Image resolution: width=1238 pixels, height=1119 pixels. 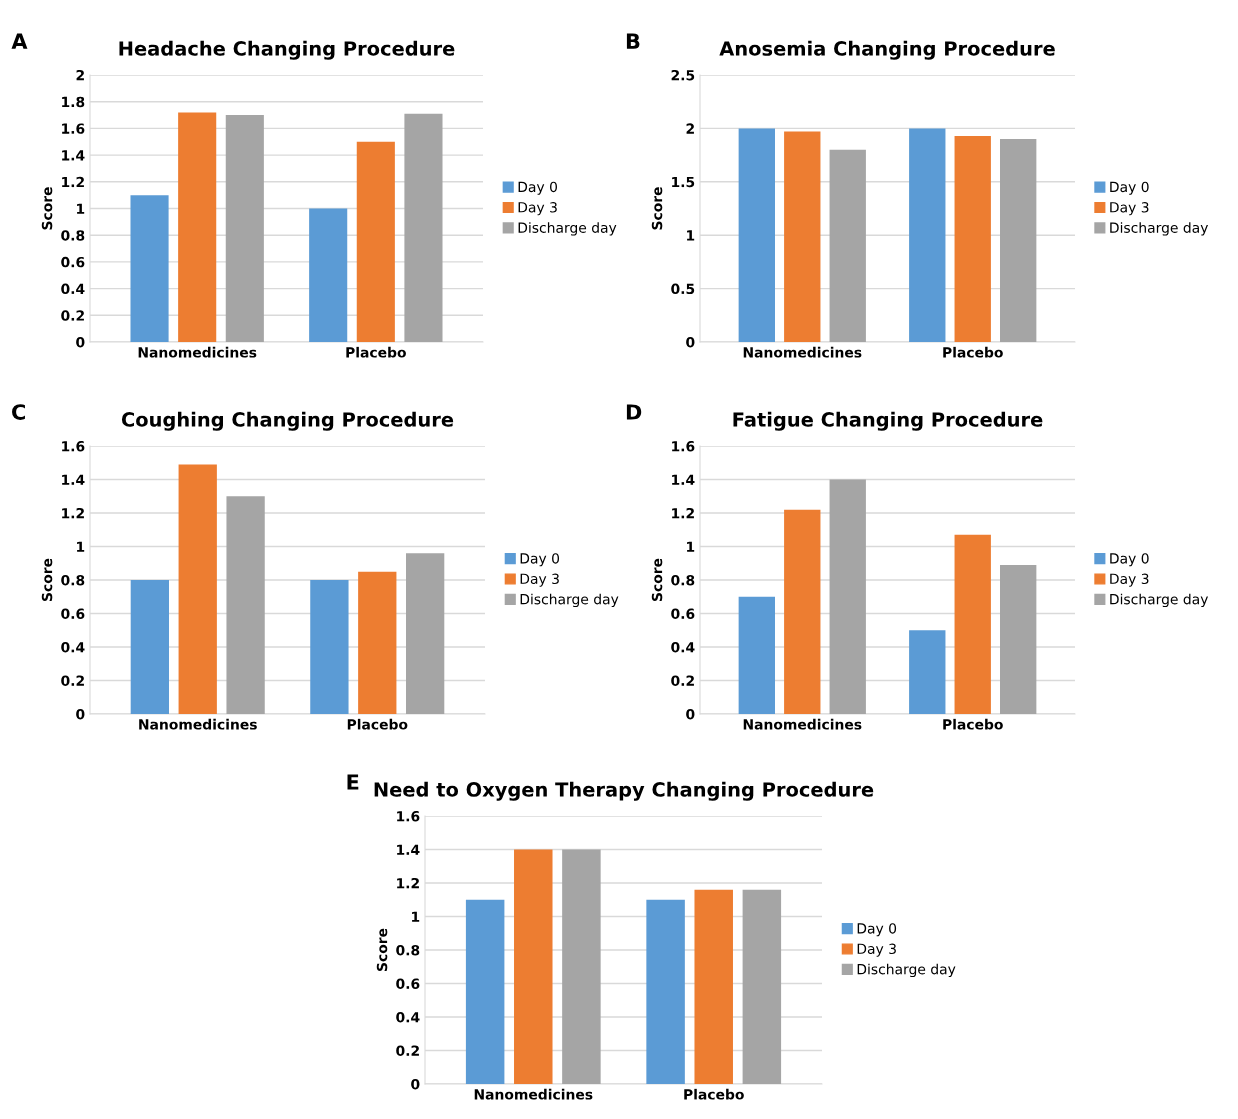 I want to click on chart-title: Coughing Changing Procedure, so click(x=287, y=421).